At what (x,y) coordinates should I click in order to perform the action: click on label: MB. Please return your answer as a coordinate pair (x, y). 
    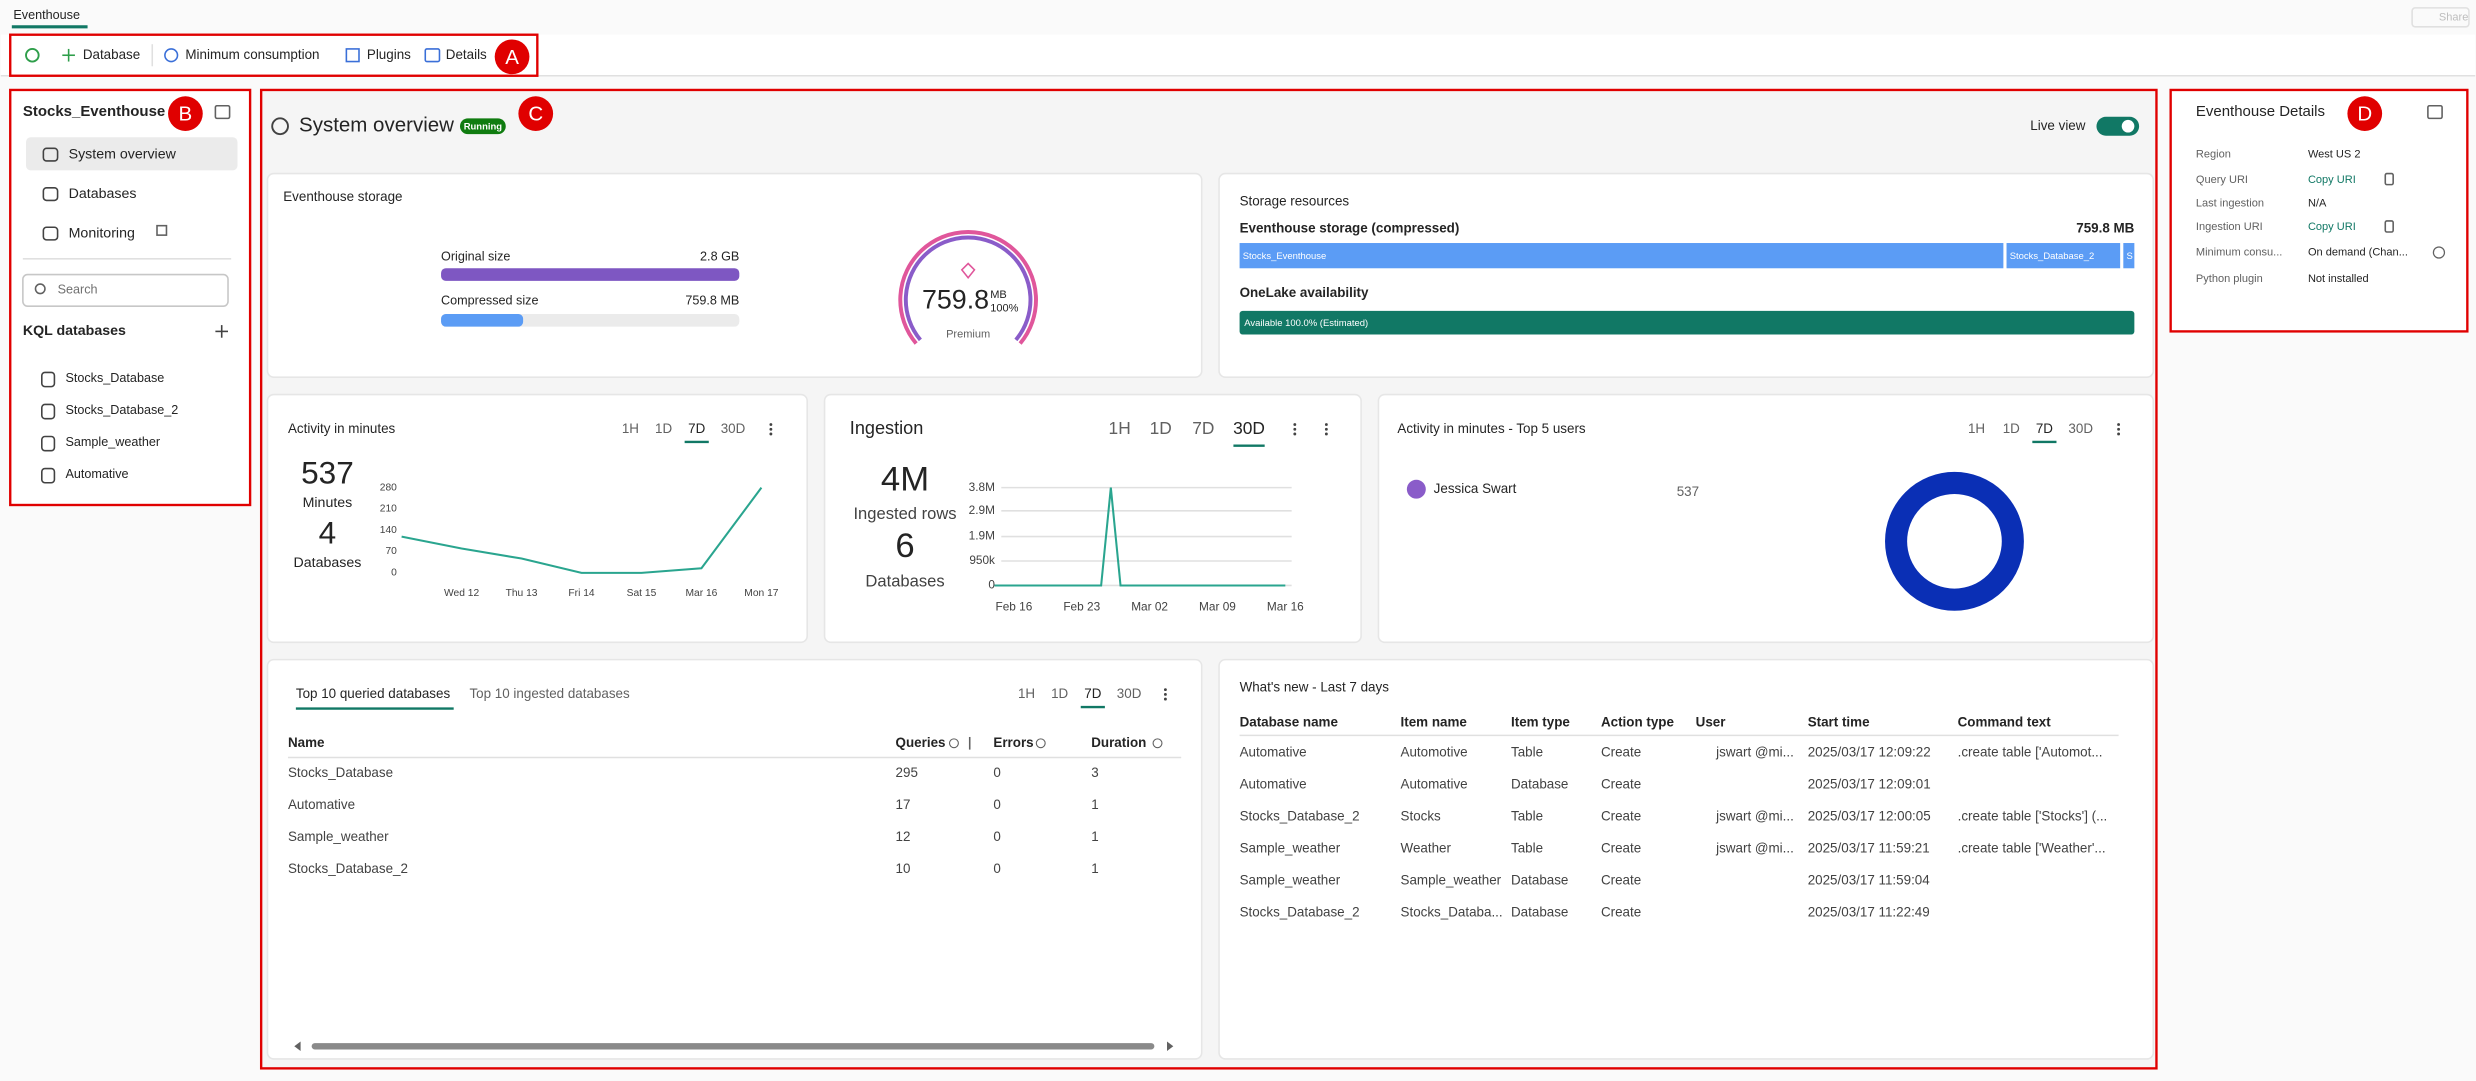
    Looking at the image, I should click on (998, 295).